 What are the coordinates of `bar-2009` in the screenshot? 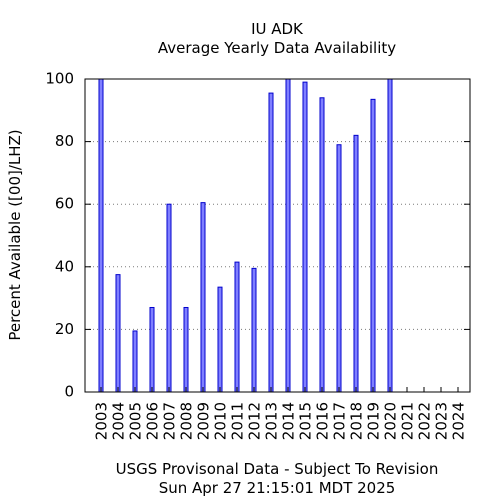 It's located at (203, 297).